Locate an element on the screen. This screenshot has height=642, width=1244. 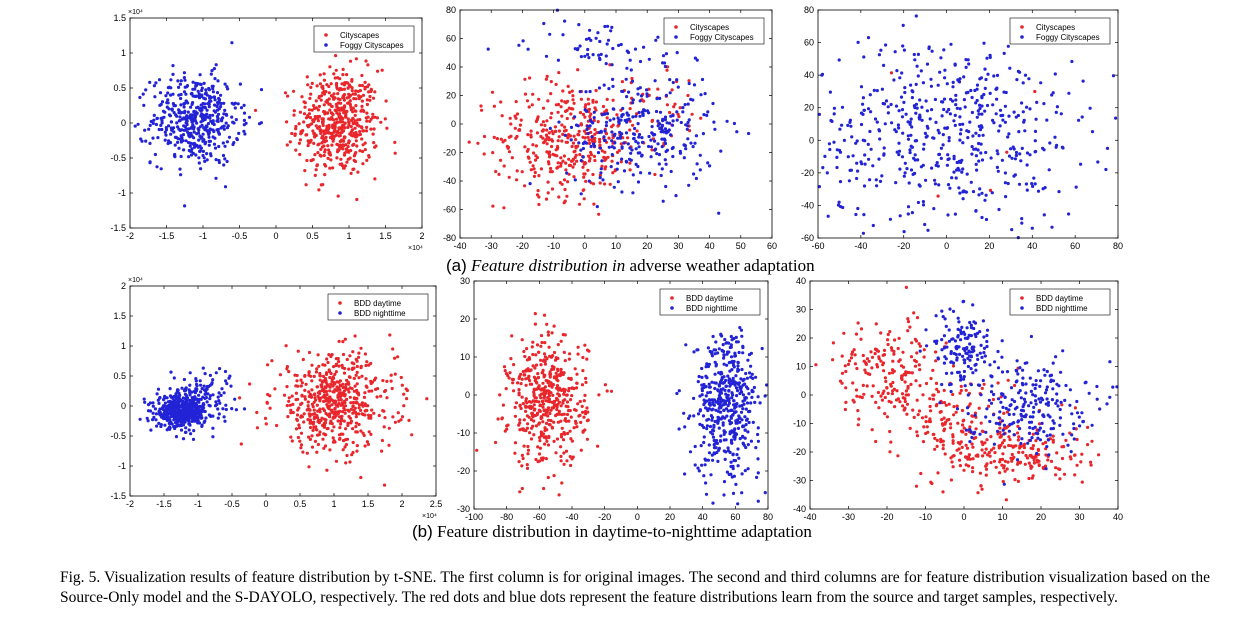
legend-box is located at coordinates (714, 31).